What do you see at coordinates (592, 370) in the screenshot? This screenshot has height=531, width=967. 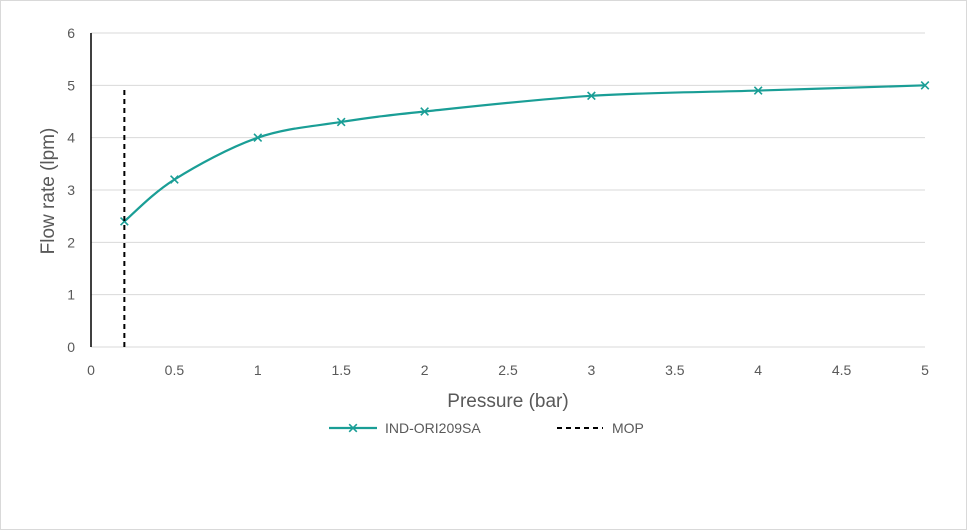 I see `x-tick-label-3: 3` at bounding box center [592, 370].